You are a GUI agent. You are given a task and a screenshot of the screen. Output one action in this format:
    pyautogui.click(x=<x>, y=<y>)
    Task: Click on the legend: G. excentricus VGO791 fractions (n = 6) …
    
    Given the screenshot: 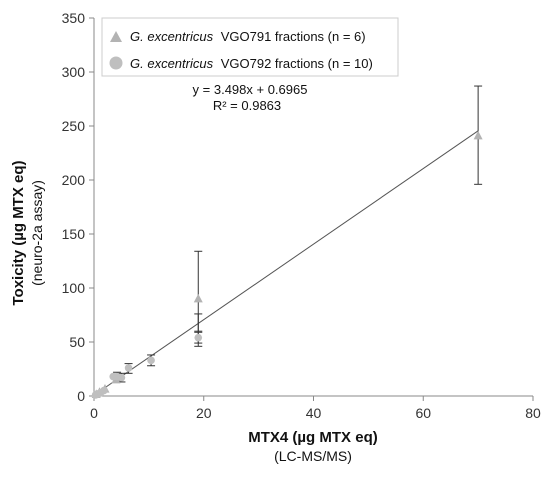 What is the action you would take?
    pyautogui.click(x=250, y=47)
    